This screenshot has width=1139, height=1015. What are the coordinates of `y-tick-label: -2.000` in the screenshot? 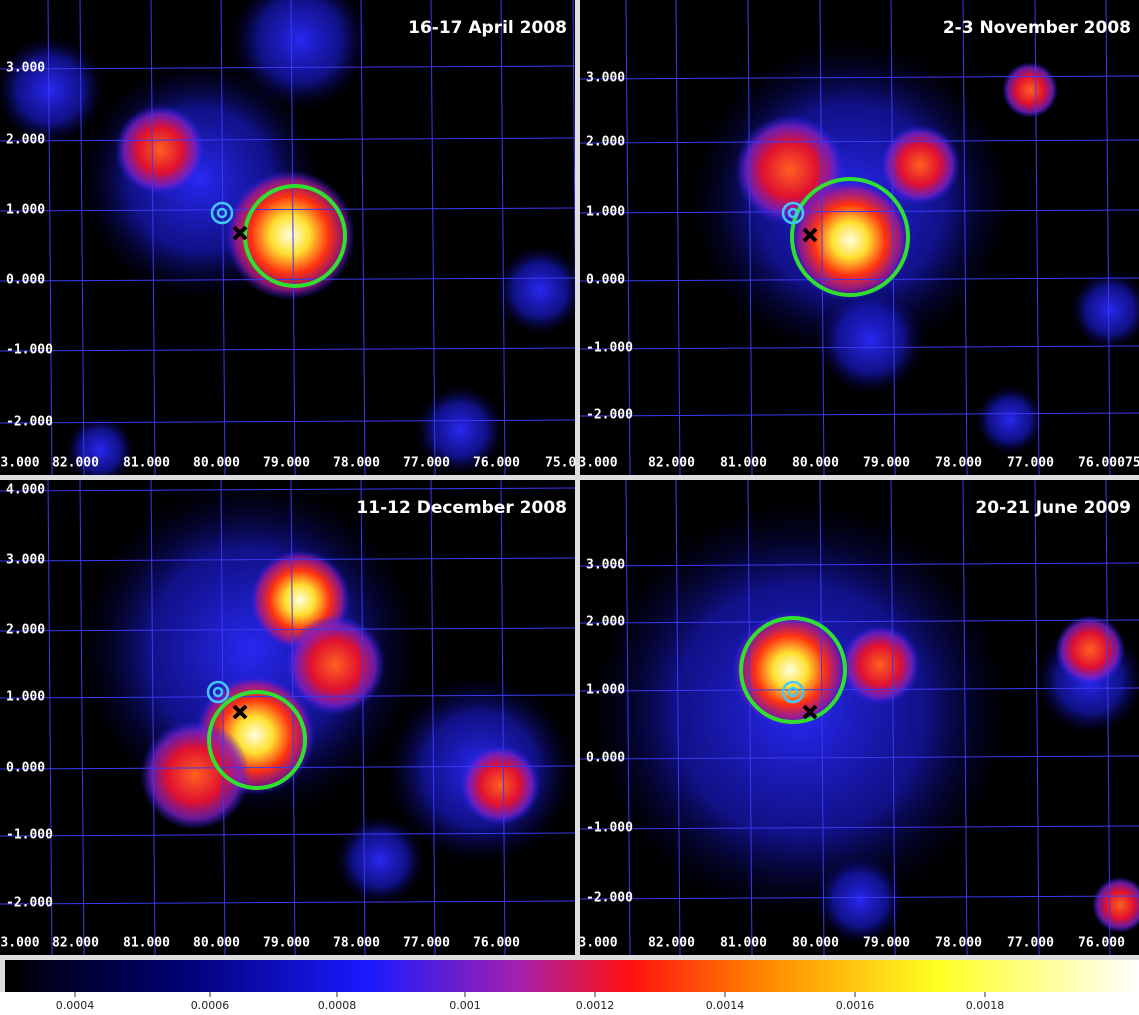 It's located at (29, 903).